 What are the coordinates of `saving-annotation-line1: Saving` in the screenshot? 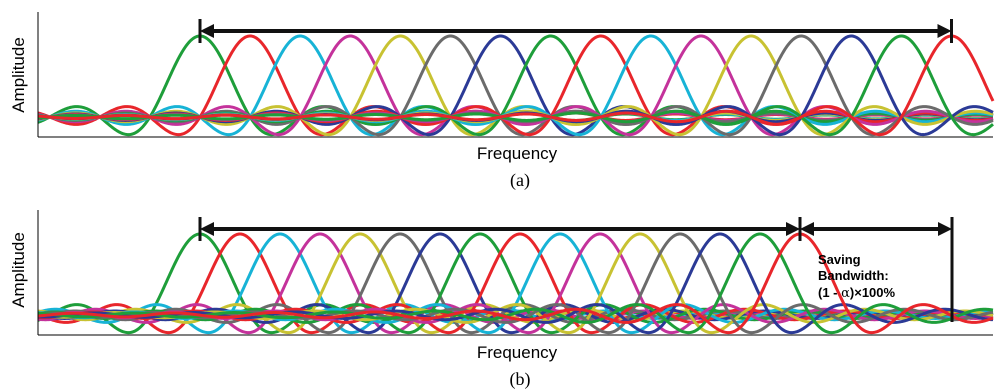 It's located at (839, 259).